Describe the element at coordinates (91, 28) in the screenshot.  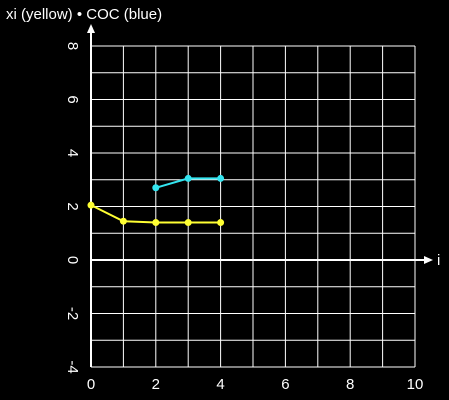
I see `y-axis-arrow` at that location.